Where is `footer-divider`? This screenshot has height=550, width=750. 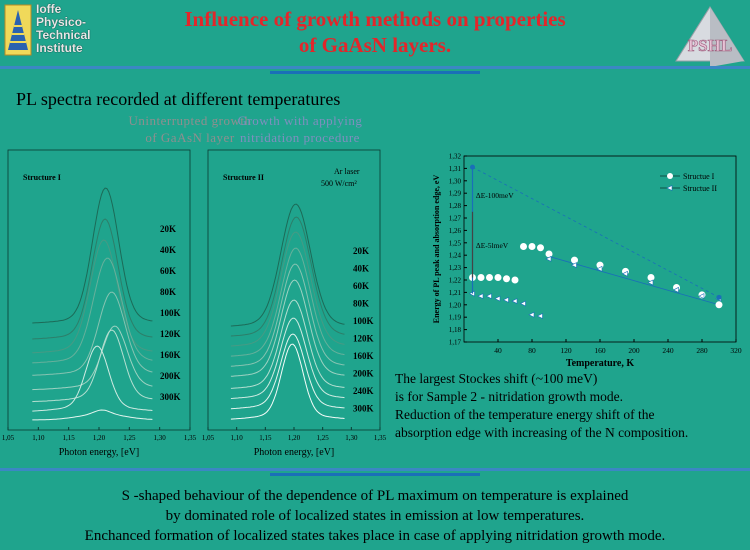 footer-divider is located at coordinates (375, 469).